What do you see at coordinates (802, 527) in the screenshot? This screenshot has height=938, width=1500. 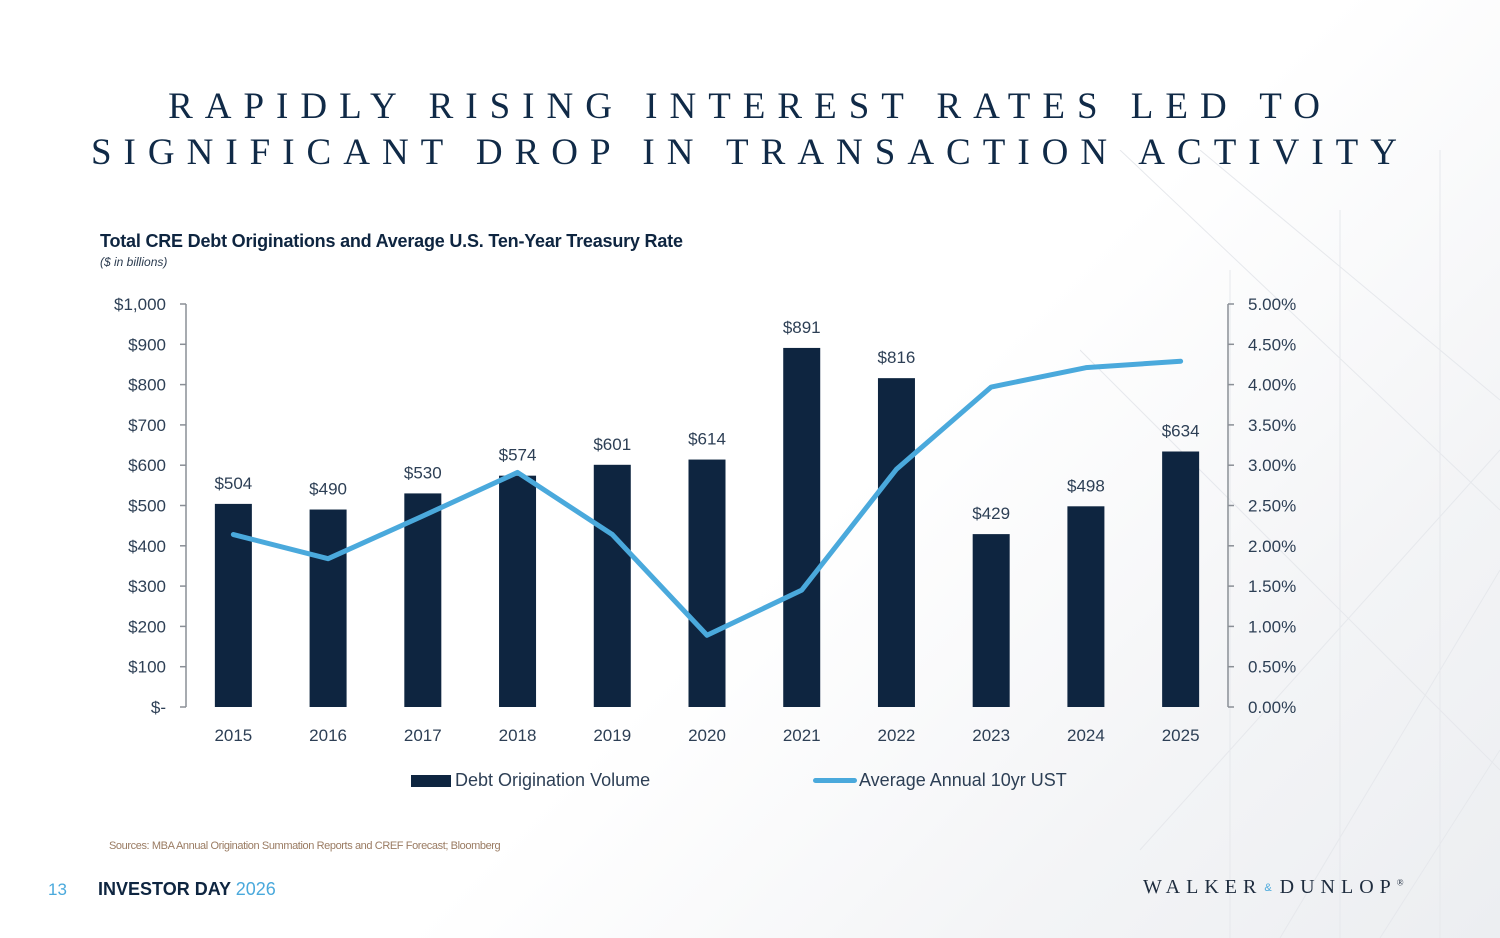 I see `bar-2021` at bounding box center [802, 527].